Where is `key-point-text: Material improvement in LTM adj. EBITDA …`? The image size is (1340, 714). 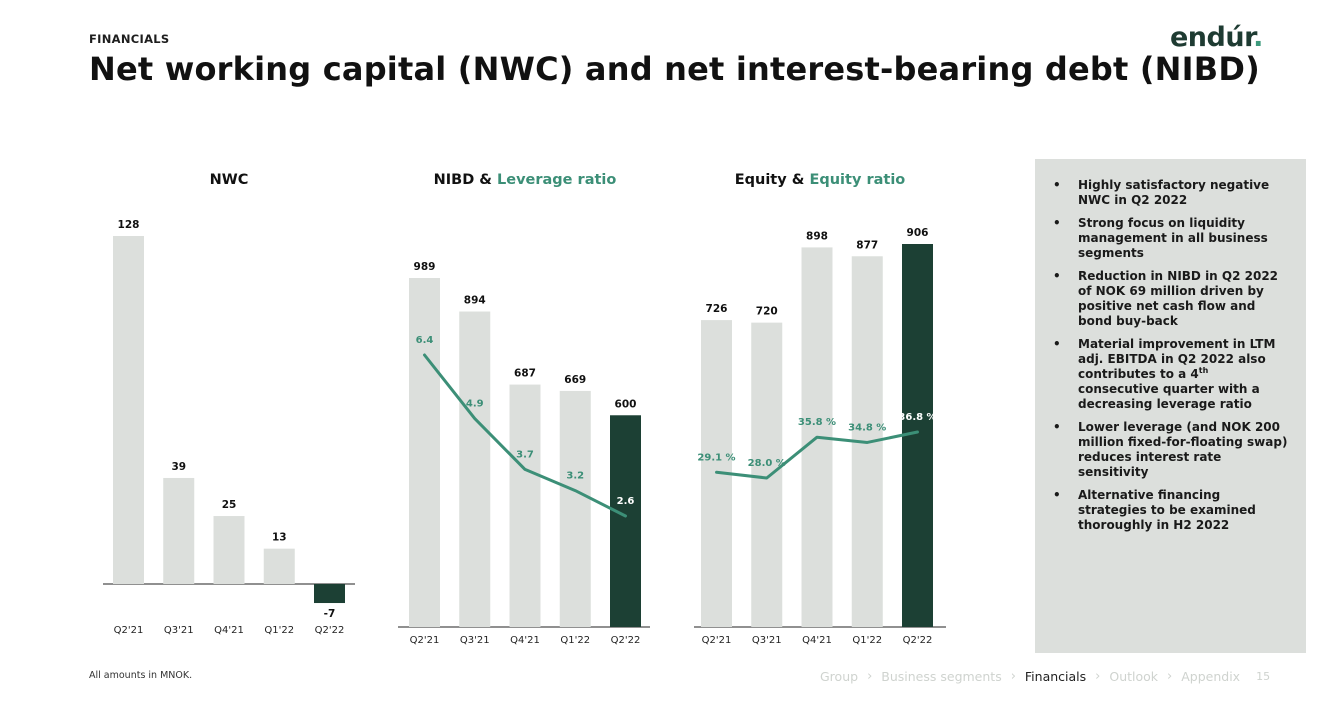 key-point-text: Material improvement in LTM adj. EBITDA … is located at coordinates (1177, 359).